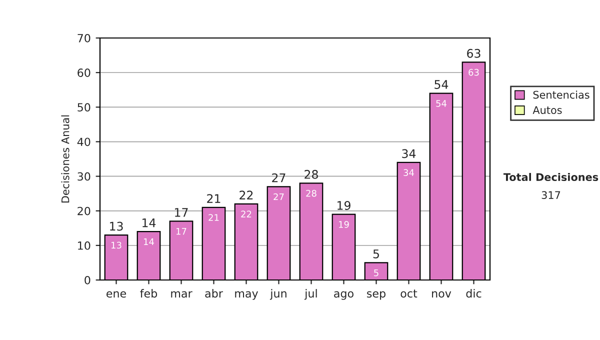 Image resolution: width=600 pixels, height=340 pixels. I want to click on x-tick-label: may, so click(246, 295).